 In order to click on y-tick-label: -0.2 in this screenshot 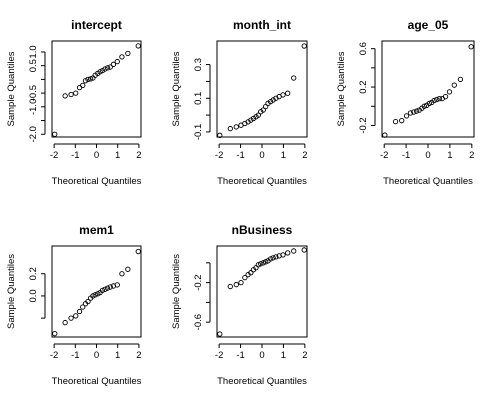, I will do `click(363, 125)`.